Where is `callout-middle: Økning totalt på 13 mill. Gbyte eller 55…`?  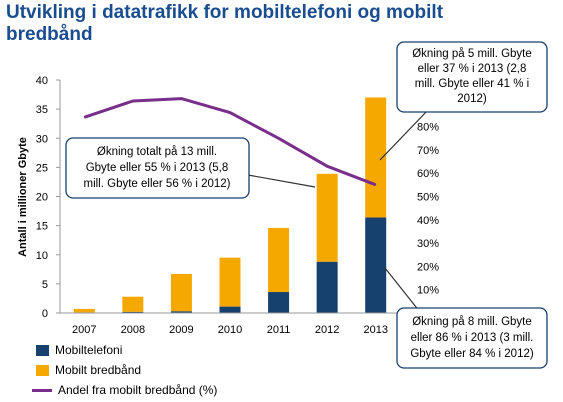
callout-middle: Økning totalt på 13 mill. Gbyte eller 55… is located at coordinates (190, 168).